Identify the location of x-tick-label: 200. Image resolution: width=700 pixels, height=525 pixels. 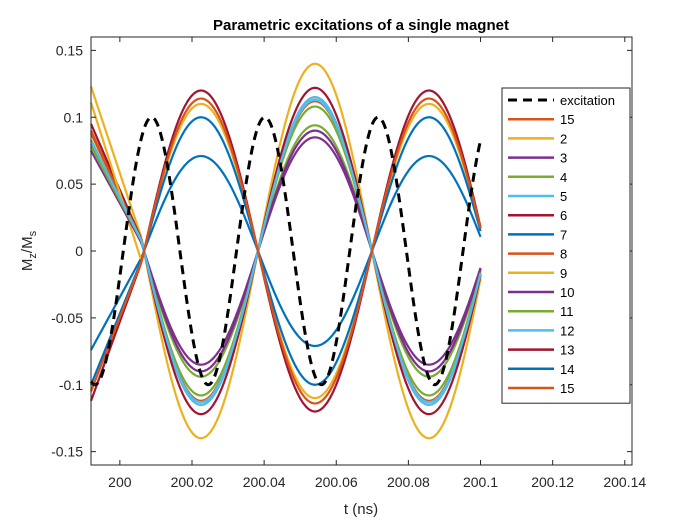
(120, 482).